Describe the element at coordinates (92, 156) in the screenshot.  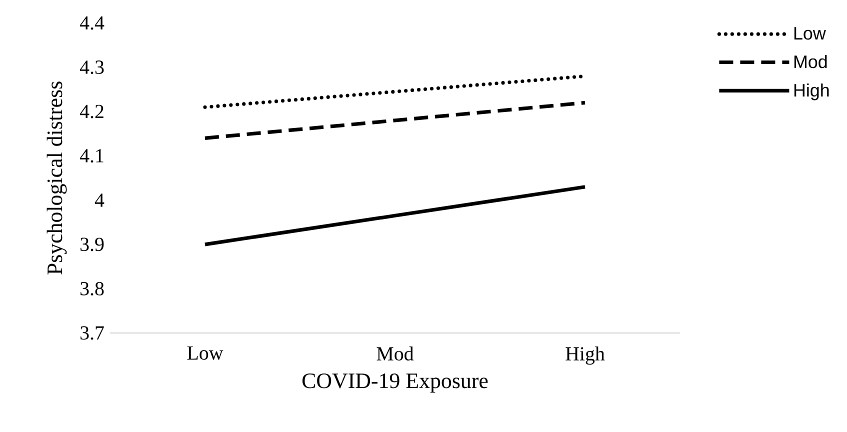
I see `y-tick-label: 4.1` at that location.